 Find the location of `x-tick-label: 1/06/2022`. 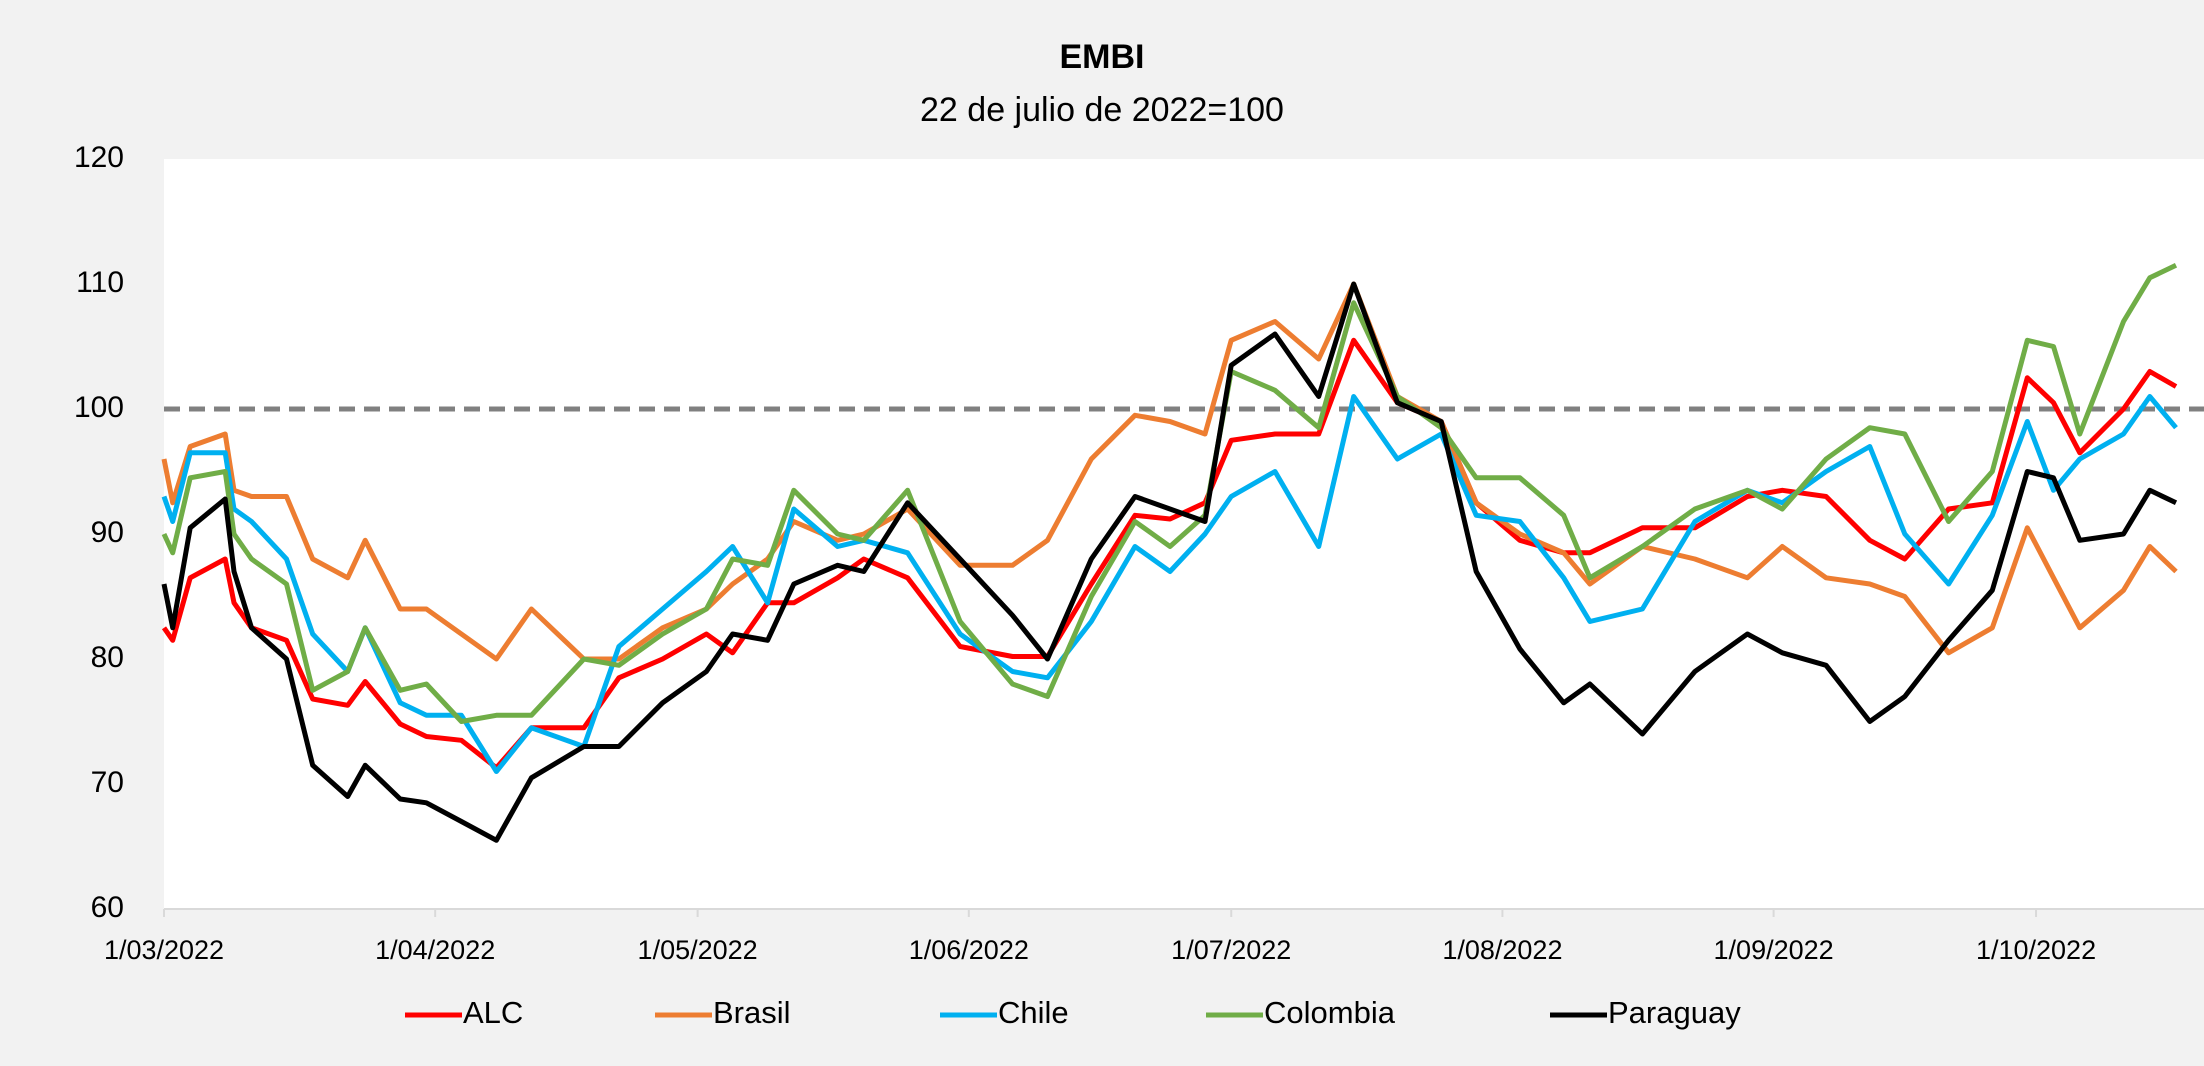

x-tick-label: 1/06/2022 is located at coordinates (969, 950).